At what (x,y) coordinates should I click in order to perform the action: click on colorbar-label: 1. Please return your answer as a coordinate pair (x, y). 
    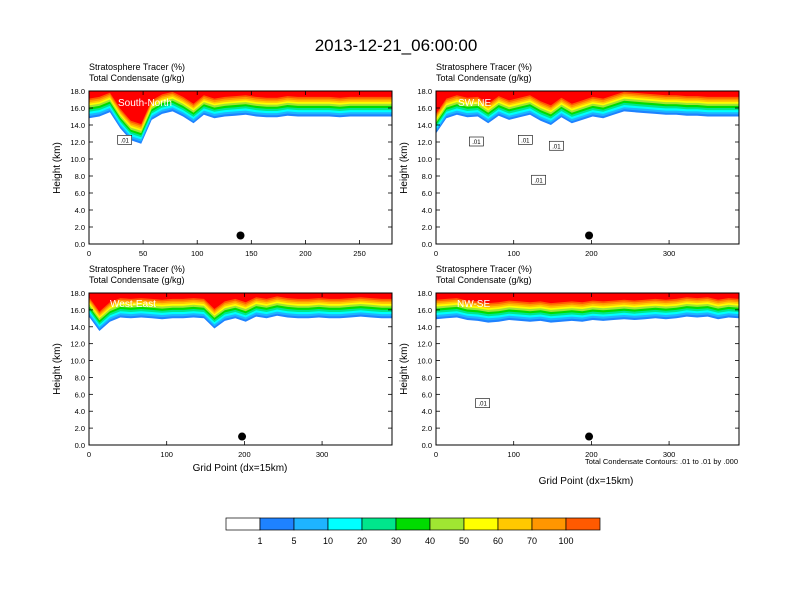
    Looking at the image, I should click on (259, 541).